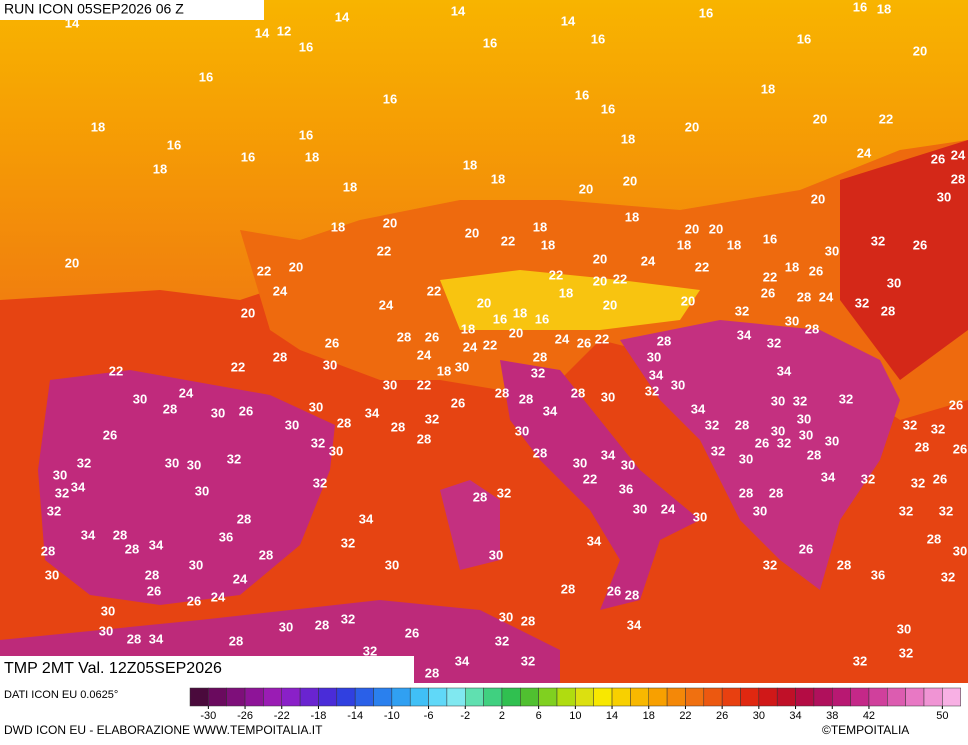  What do you see at coordinates (429, 716) in the screenshot?
I see `tick-label: -6` at bounding box center [429, 716].